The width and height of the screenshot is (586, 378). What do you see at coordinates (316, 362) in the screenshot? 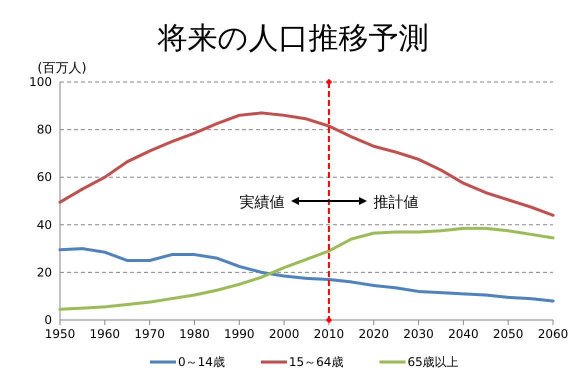
I see `legend-label: 15～64歳` at bounding box center [316, 362].